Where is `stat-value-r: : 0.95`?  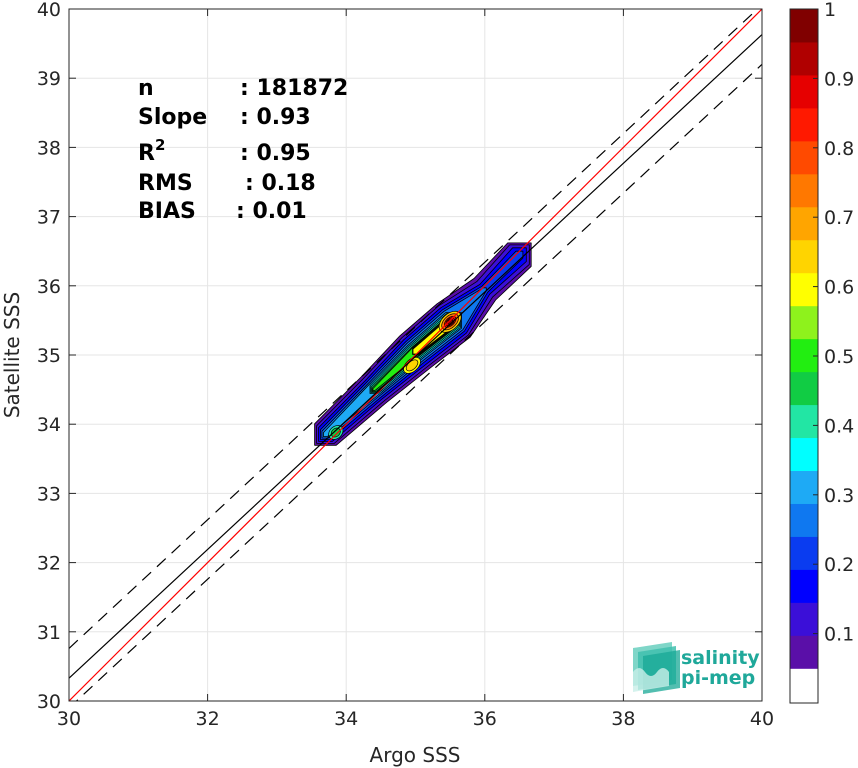
stat-value-r: : 0.95 is located at coordinates (275, 153).